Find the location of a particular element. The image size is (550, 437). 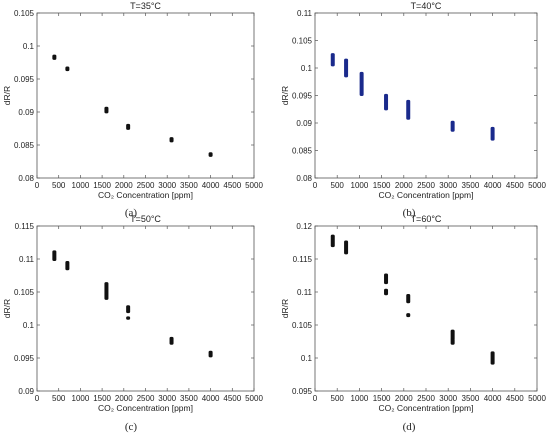

chart-title: T=60°C is located at coordinates (426, 219).